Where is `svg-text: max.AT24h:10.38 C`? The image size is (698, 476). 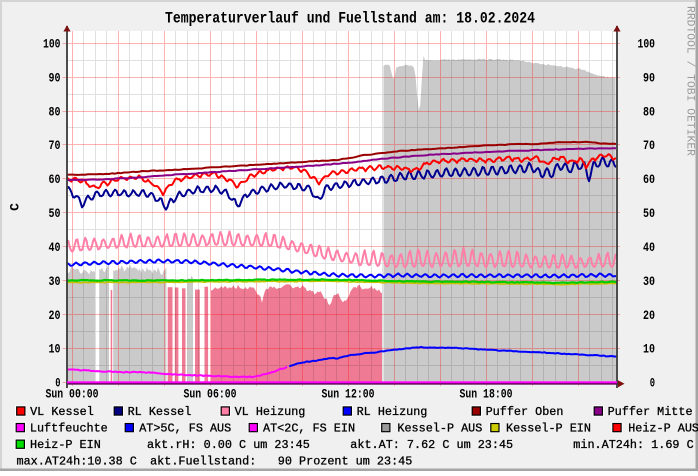 svg-text: max.AT24h:10.38 C is located at coordinates (77, 462).